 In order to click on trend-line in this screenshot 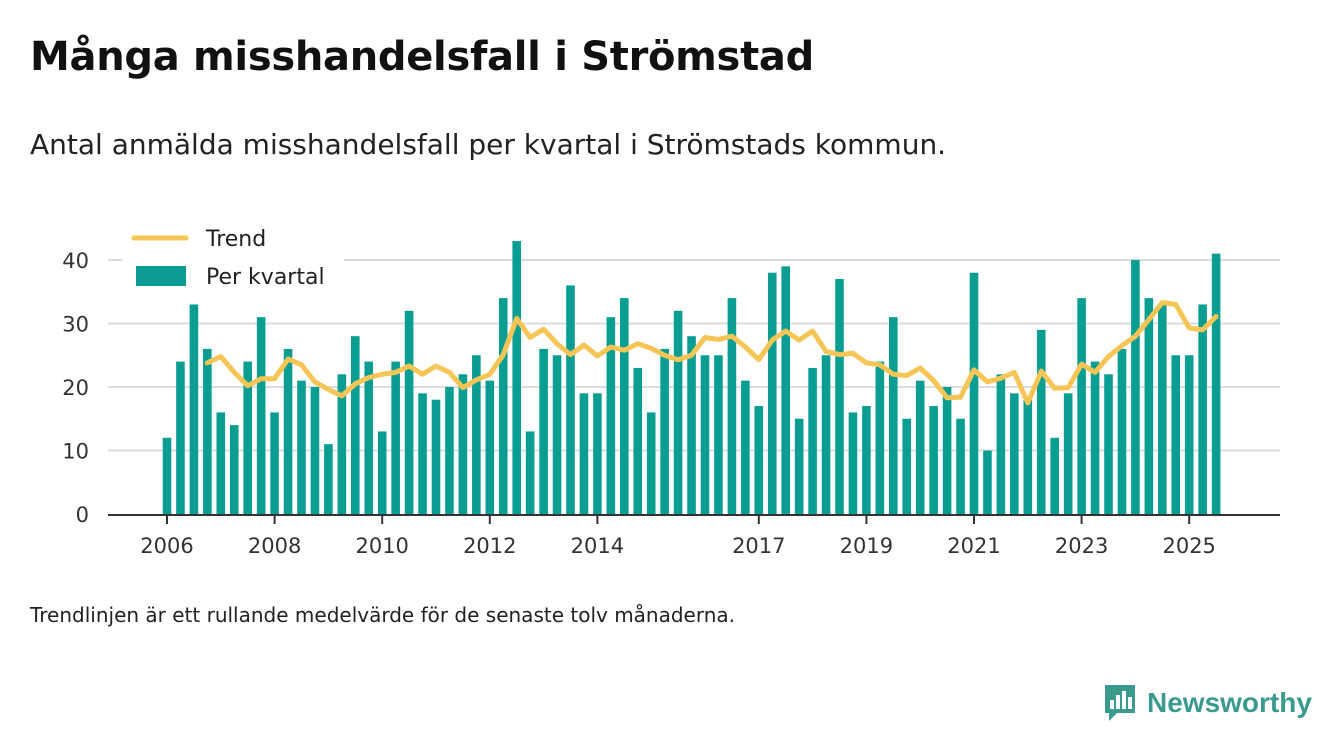, I will do `click(711, 353)`.